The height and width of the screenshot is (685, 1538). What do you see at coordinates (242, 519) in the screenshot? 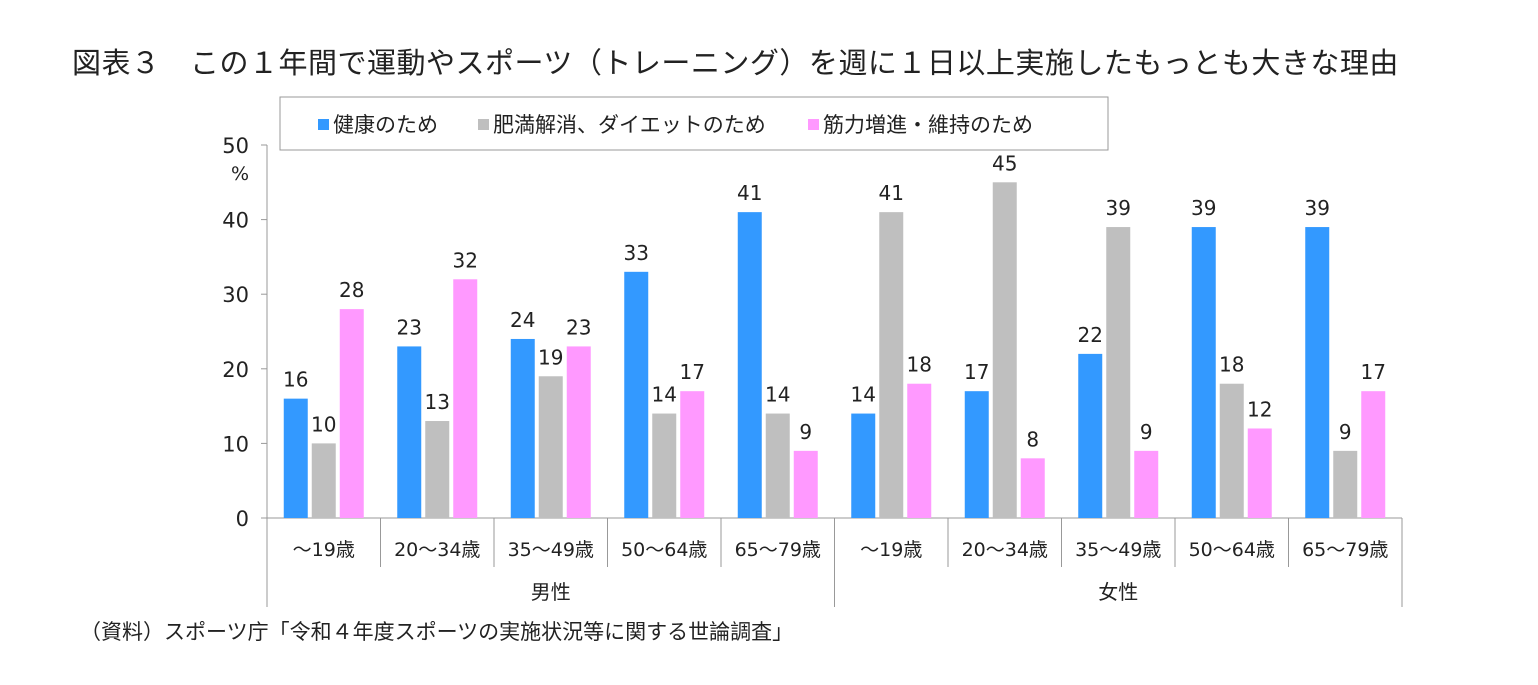
I see `y-tick-label: 0` at bounding box center [242, 519].